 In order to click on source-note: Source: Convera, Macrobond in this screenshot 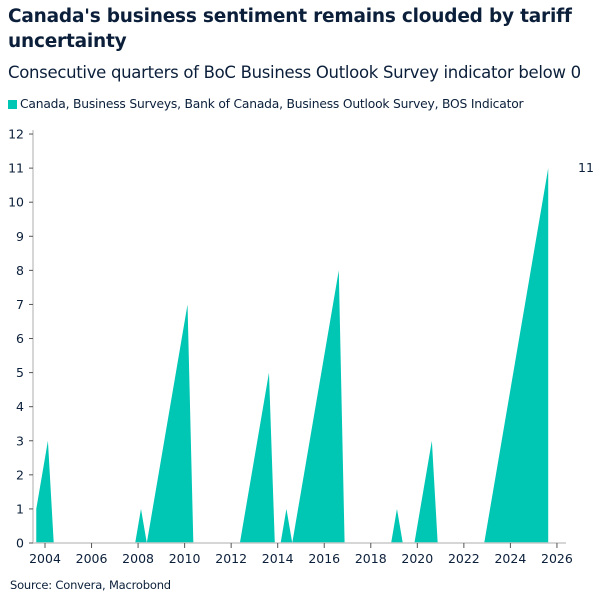, I will do `click(90, 585)`.